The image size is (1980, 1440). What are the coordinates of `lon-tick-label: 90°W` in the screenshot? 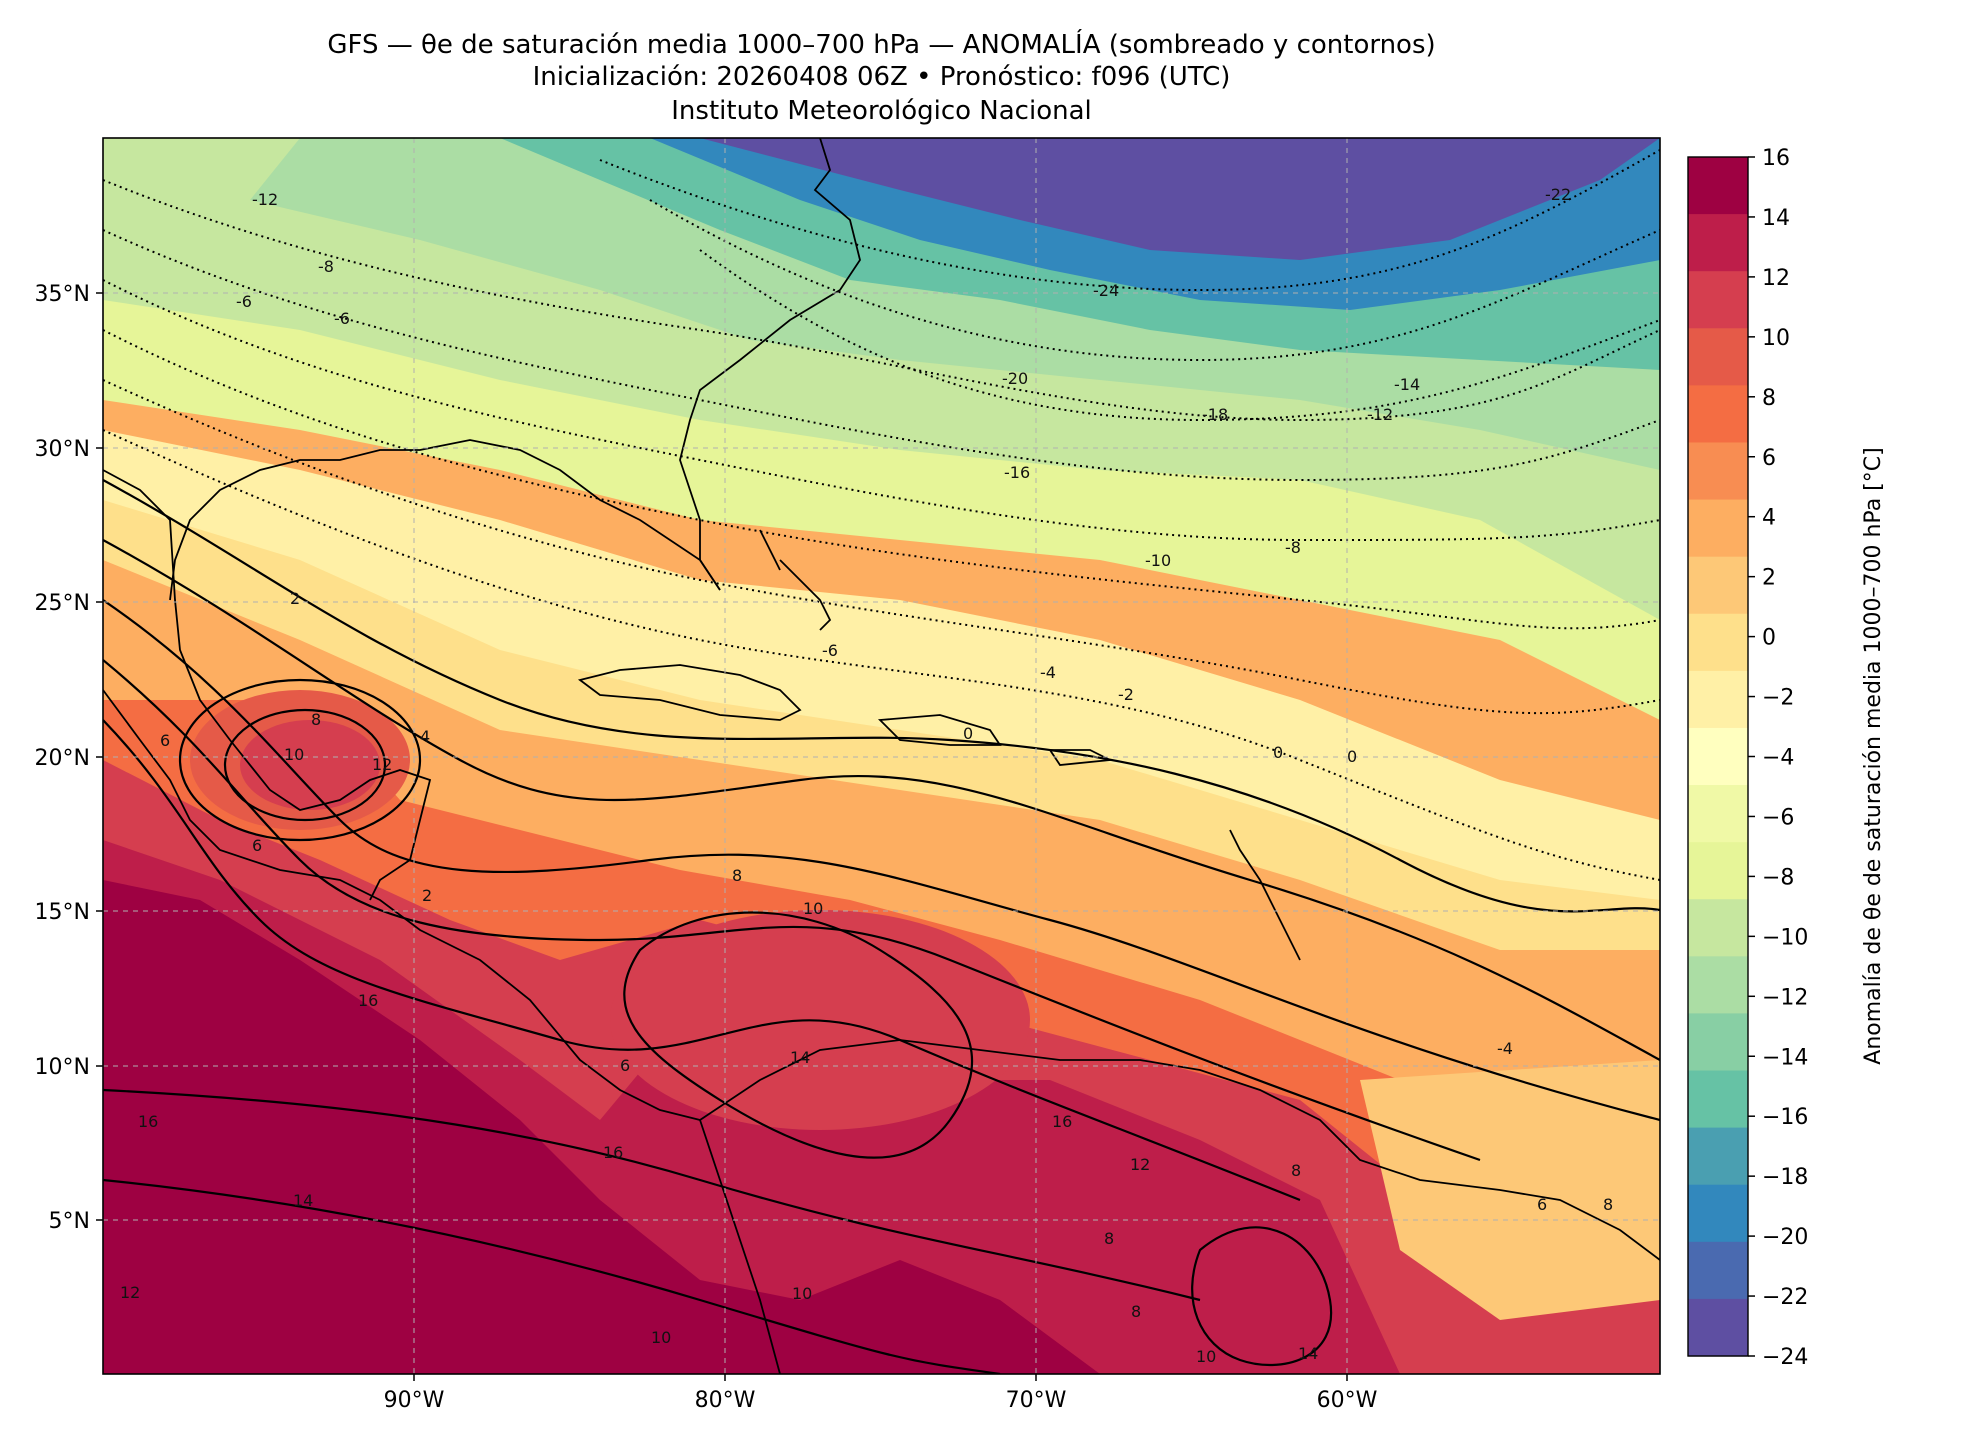 It's located at (414, 1400).